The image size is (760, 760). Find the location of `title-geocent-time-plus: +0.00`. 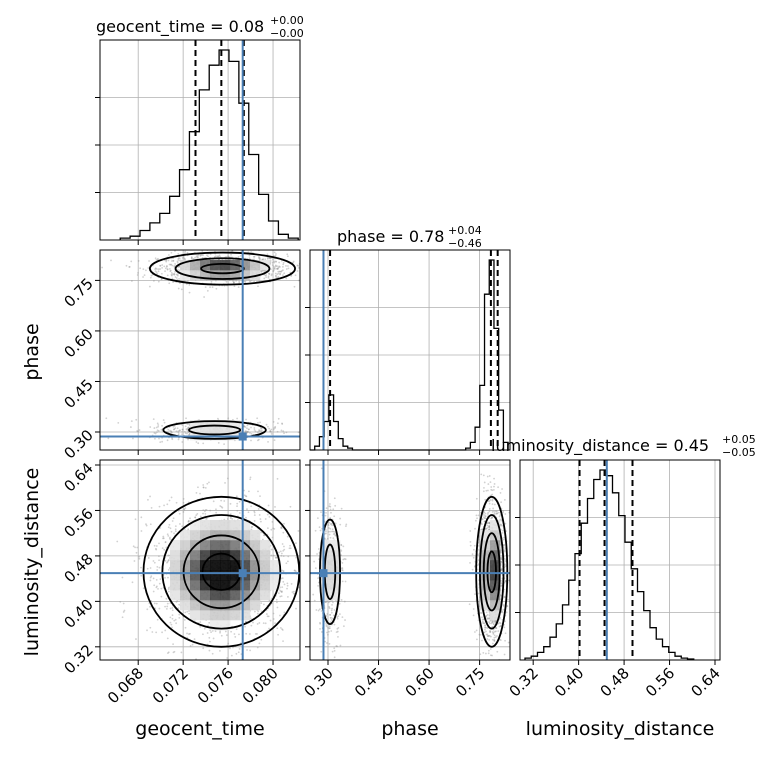

title-geocent-time-plus: +0.00 is located at coordinates (287, 20).